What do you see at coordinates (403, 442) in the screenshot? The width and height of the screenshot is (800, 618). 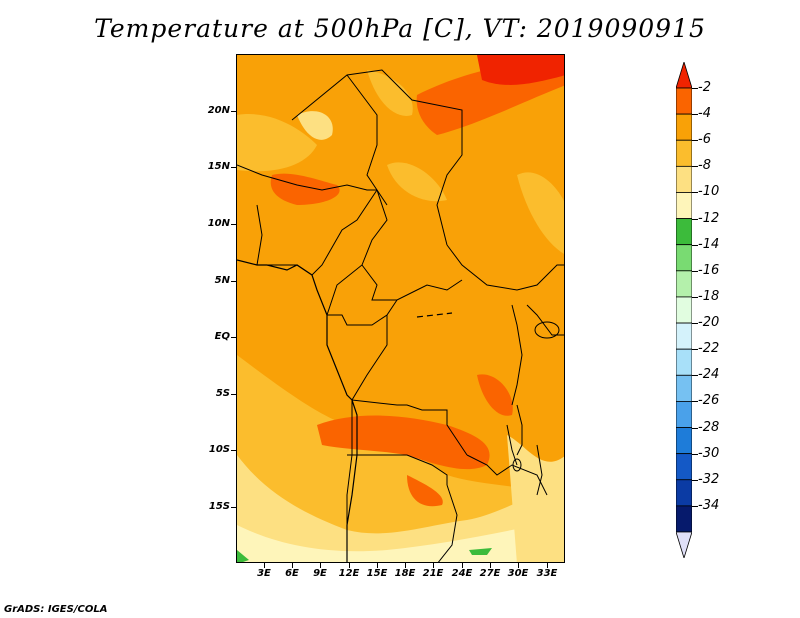 I see `contour-warm-angola` at bounding box center [403, 442].